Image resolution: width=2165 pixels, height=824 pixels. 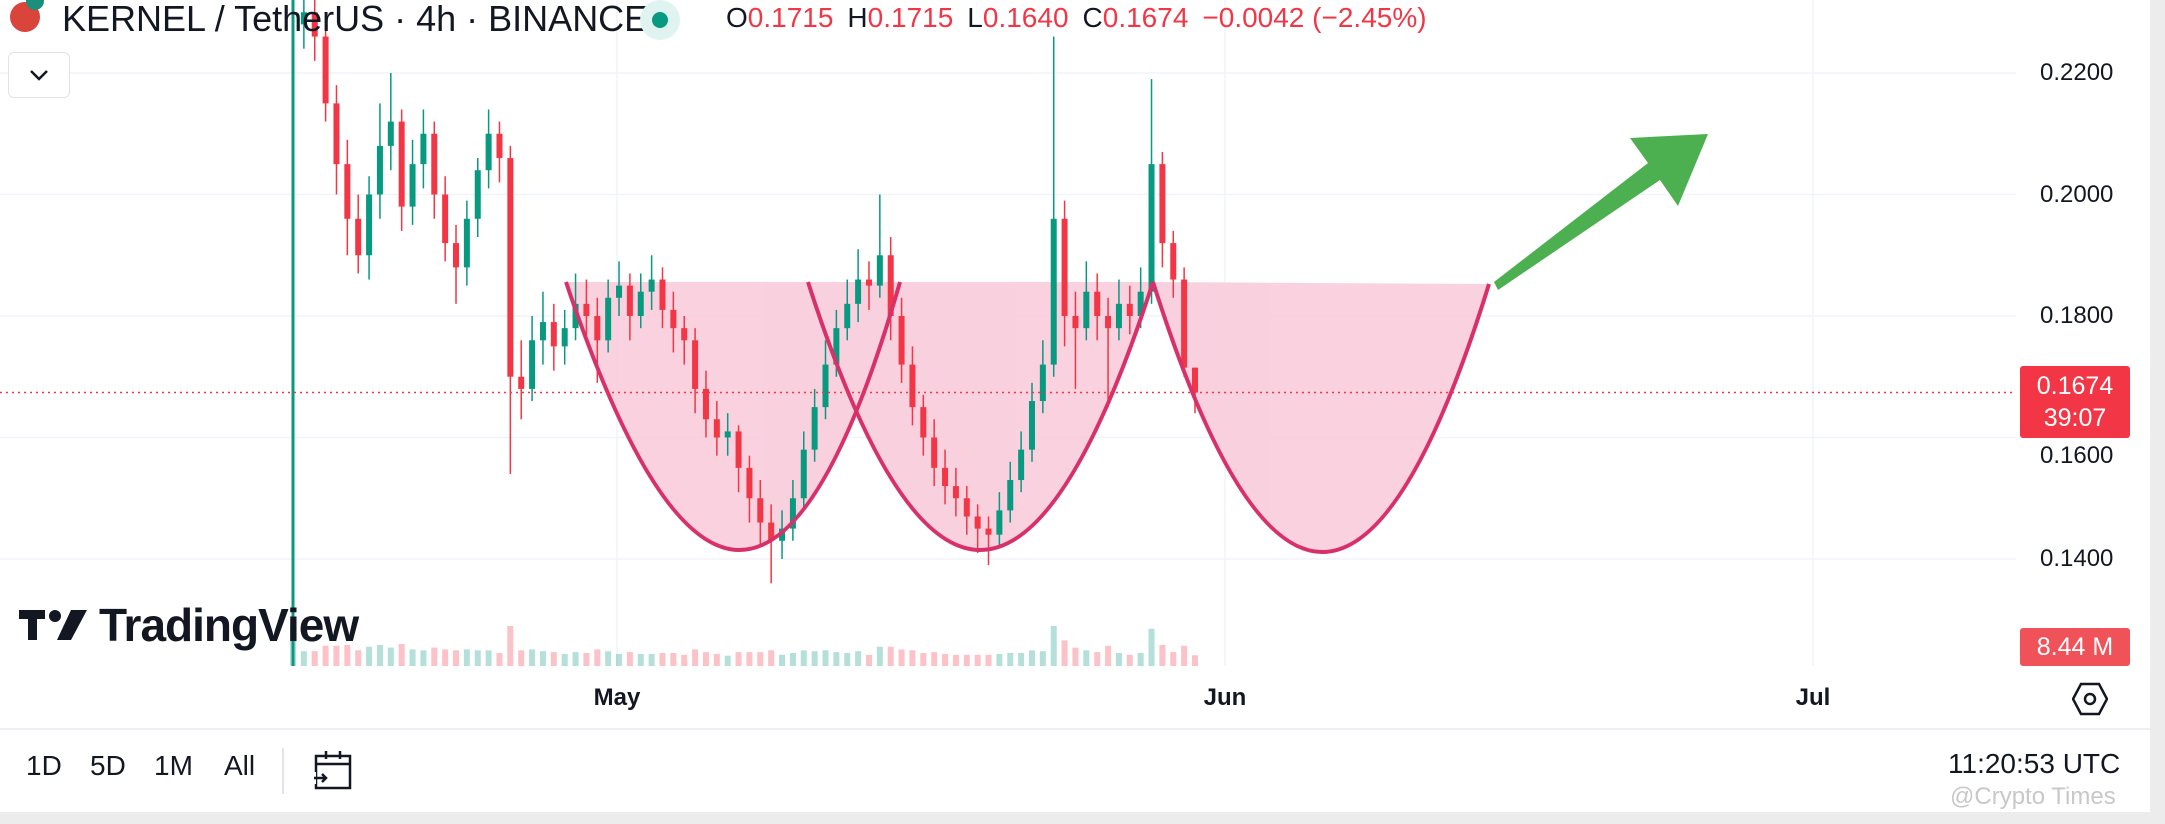 I want to click on range-1m-button: 1M, so click(x=173, y=765).